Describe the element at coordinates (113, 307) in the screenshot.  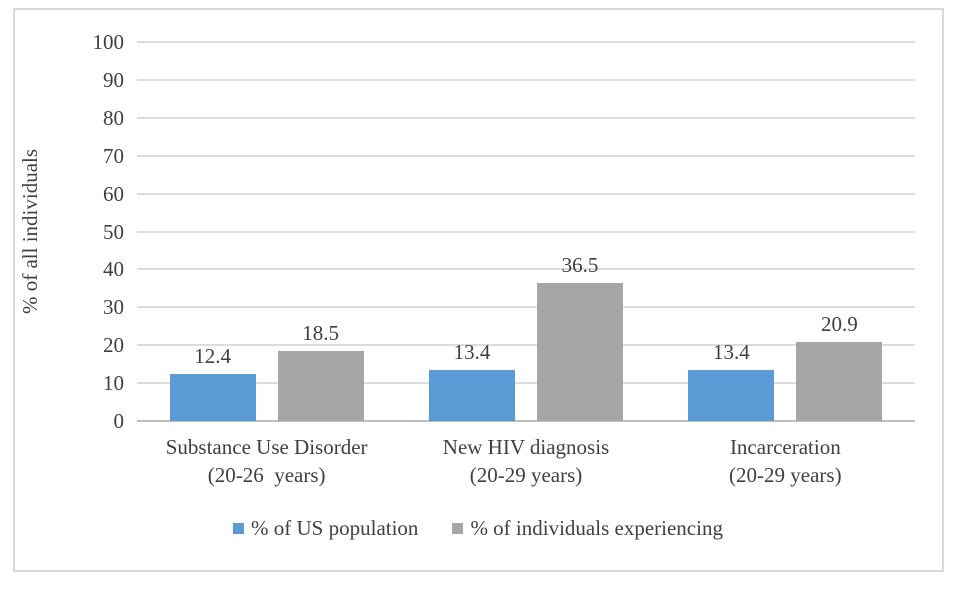
I see `y-tick-label: 30` at that location.